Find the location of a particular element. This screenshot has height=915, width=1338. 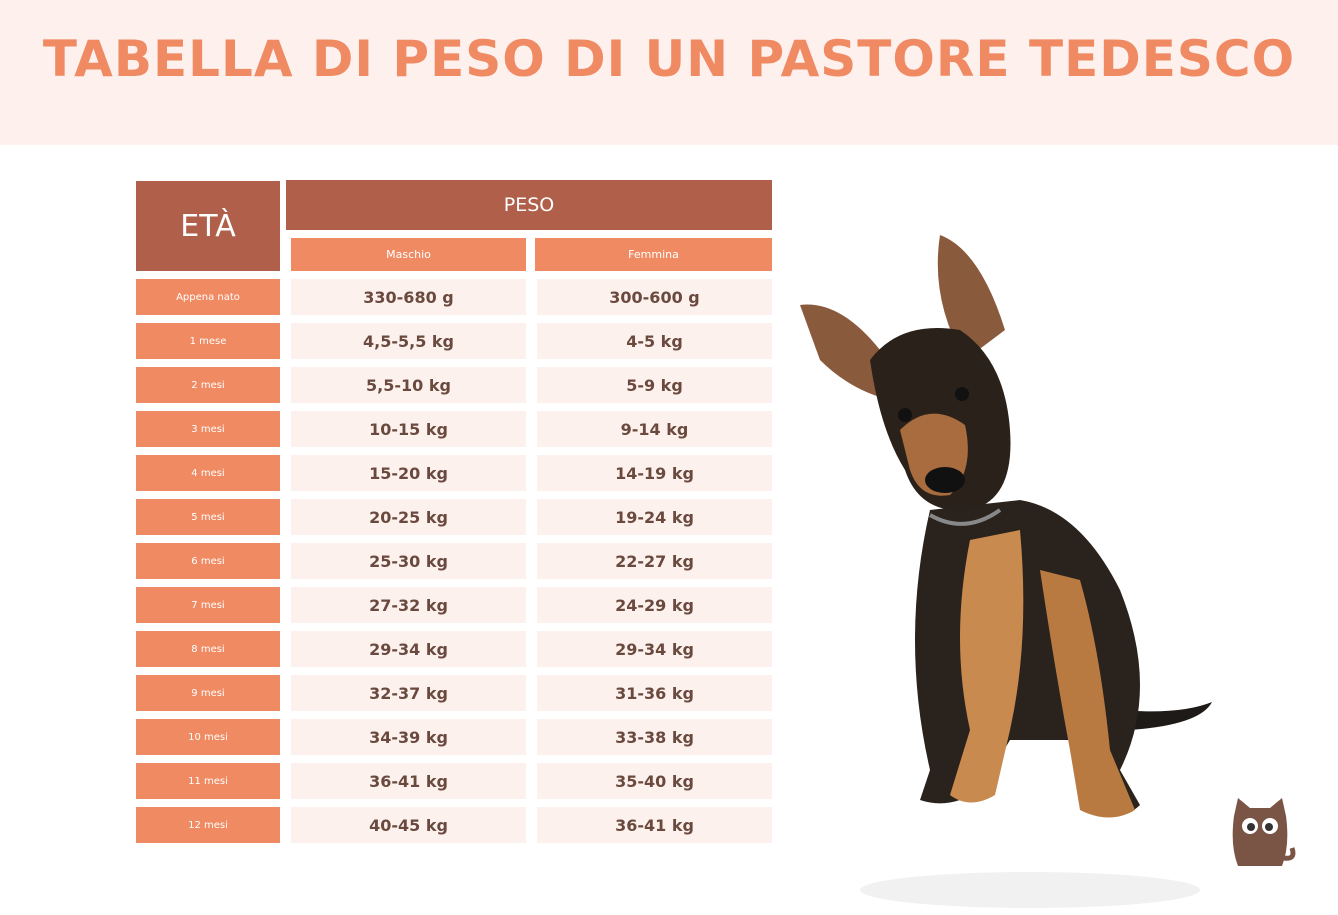

male-weight-cell: 32-37 kg is located at coordinates (408, 693).